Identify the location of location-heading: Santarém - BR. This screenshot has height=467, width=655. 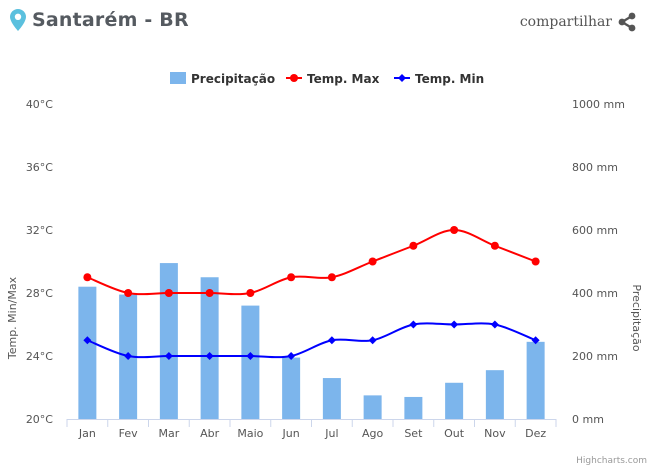
(99, 20).